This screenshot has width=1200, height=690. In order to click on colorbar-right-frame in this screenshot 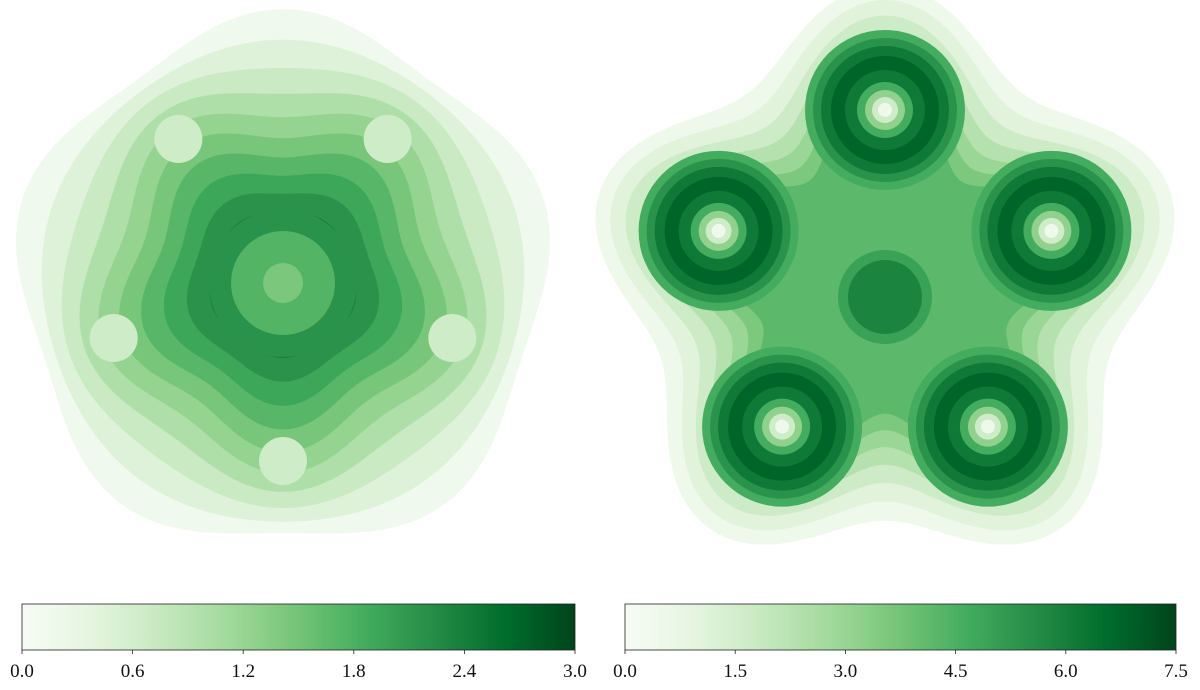, I will do `click(900, 627)`.